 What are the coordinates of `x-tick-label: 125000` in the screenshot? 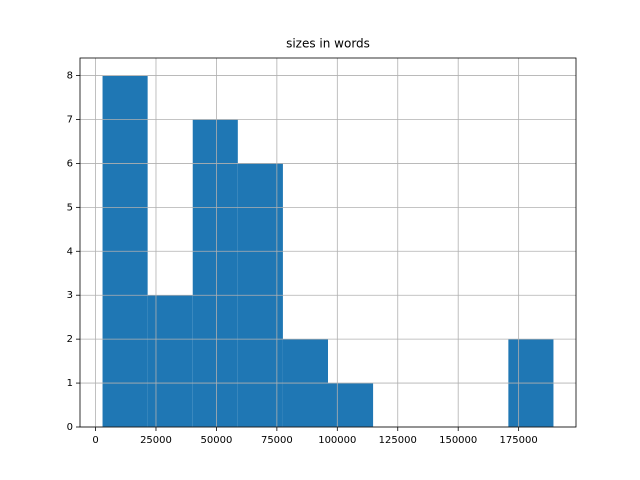 It's located at (398, 440).